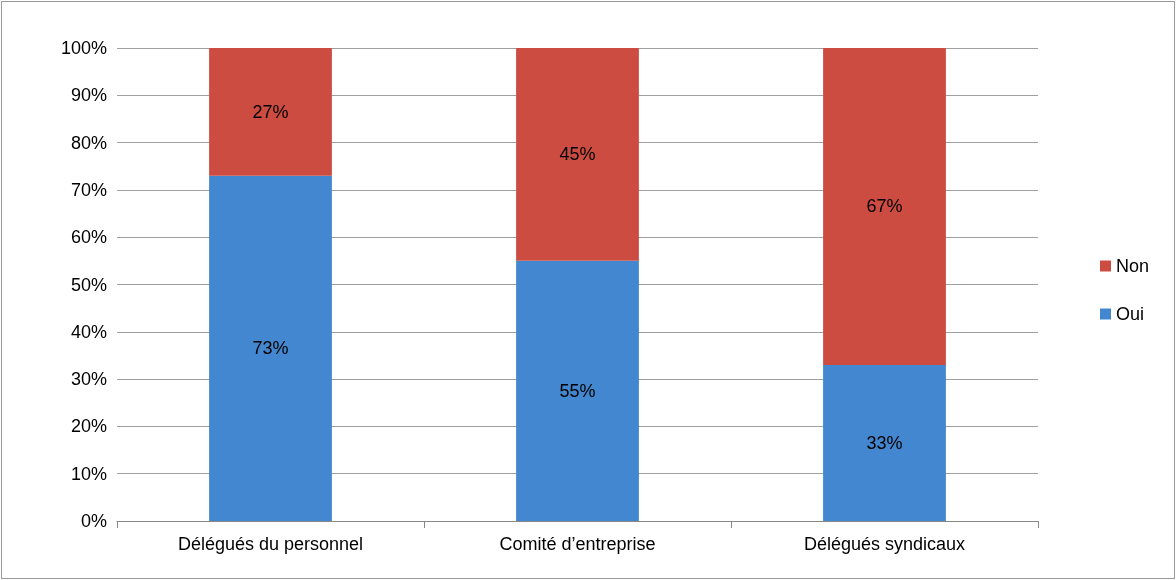 The image size is (1176, 580). Describe the element at coordinates (88, 426) in the screenshot. I see `y-tick-label: 20%` at that location.